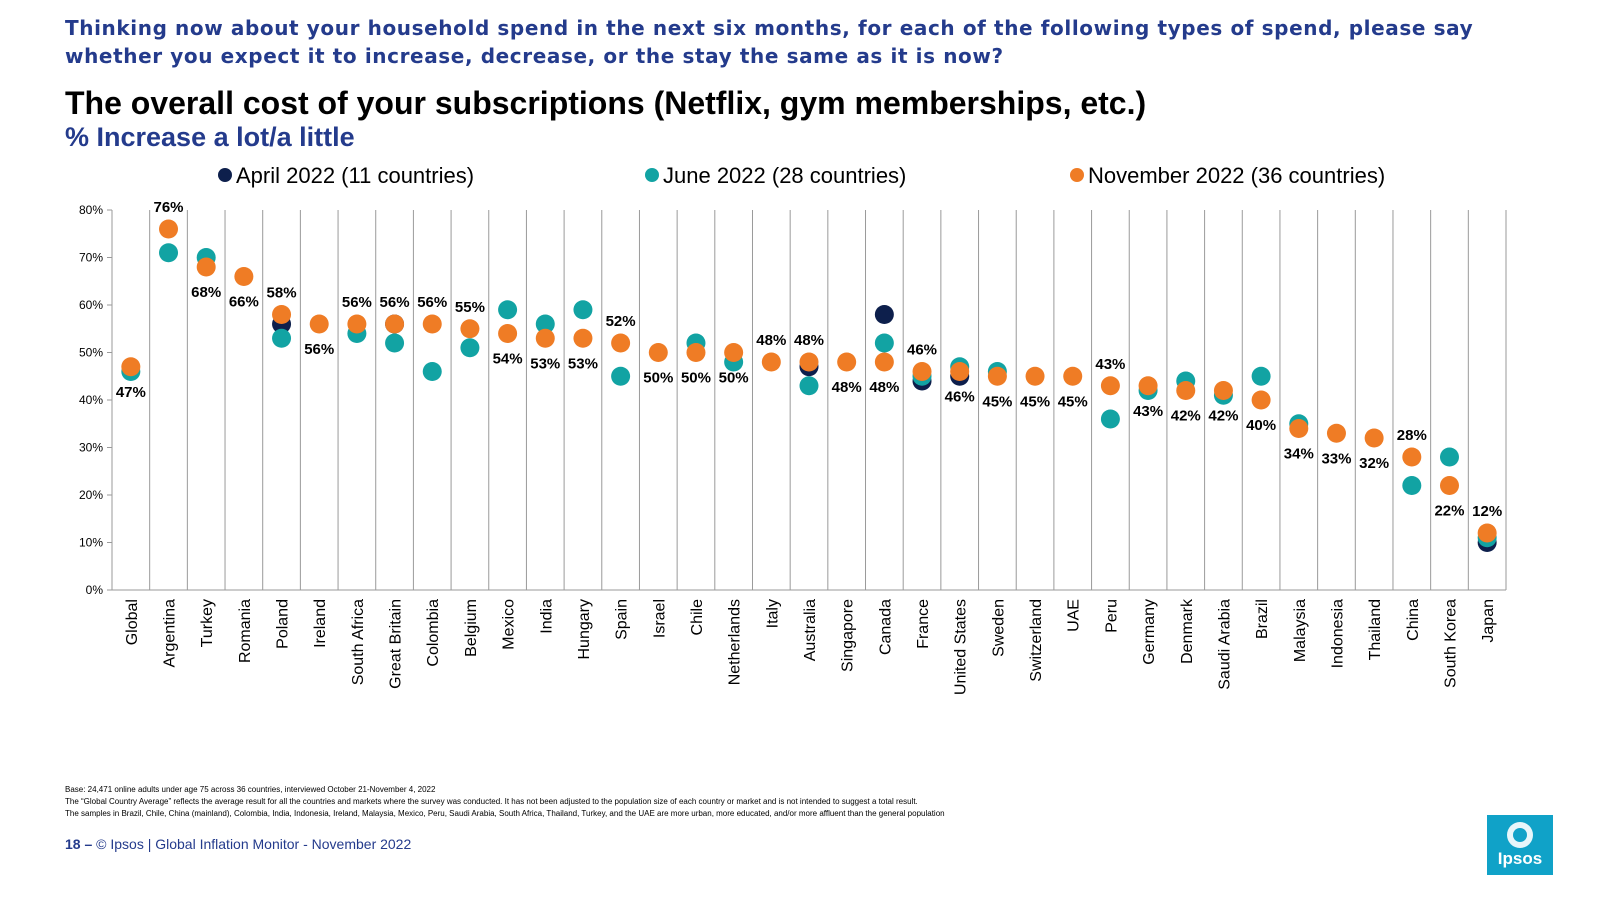 This screenshot has height=900, width=1600. Describe the element at coordinates (282, 293) in the screenshot. I see `data-label: 58%` at that location.